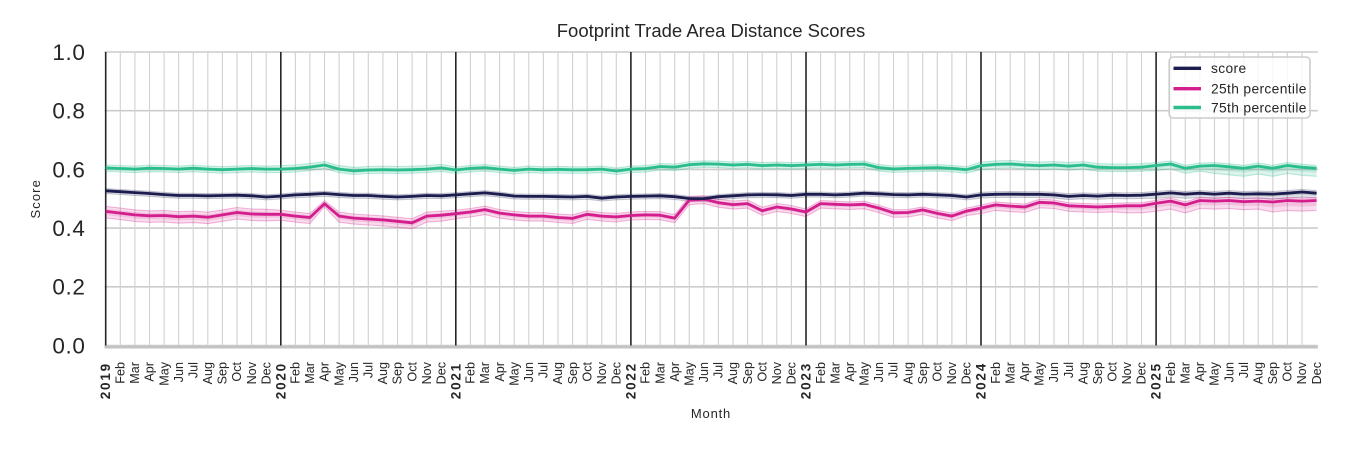  I want to click on svg-text: 0.6, so click(68, 169).